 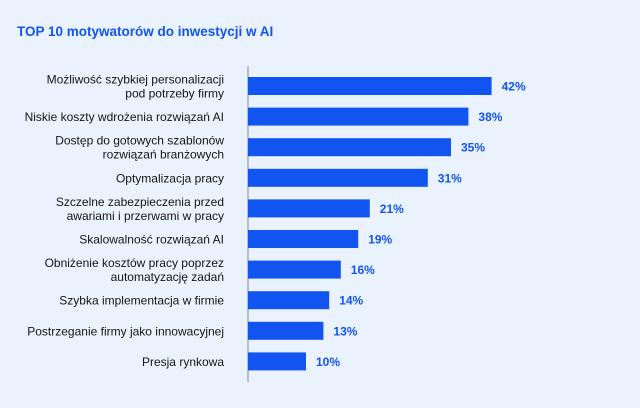 I want to click on value-label: 19%, so click(x=380, y=240).